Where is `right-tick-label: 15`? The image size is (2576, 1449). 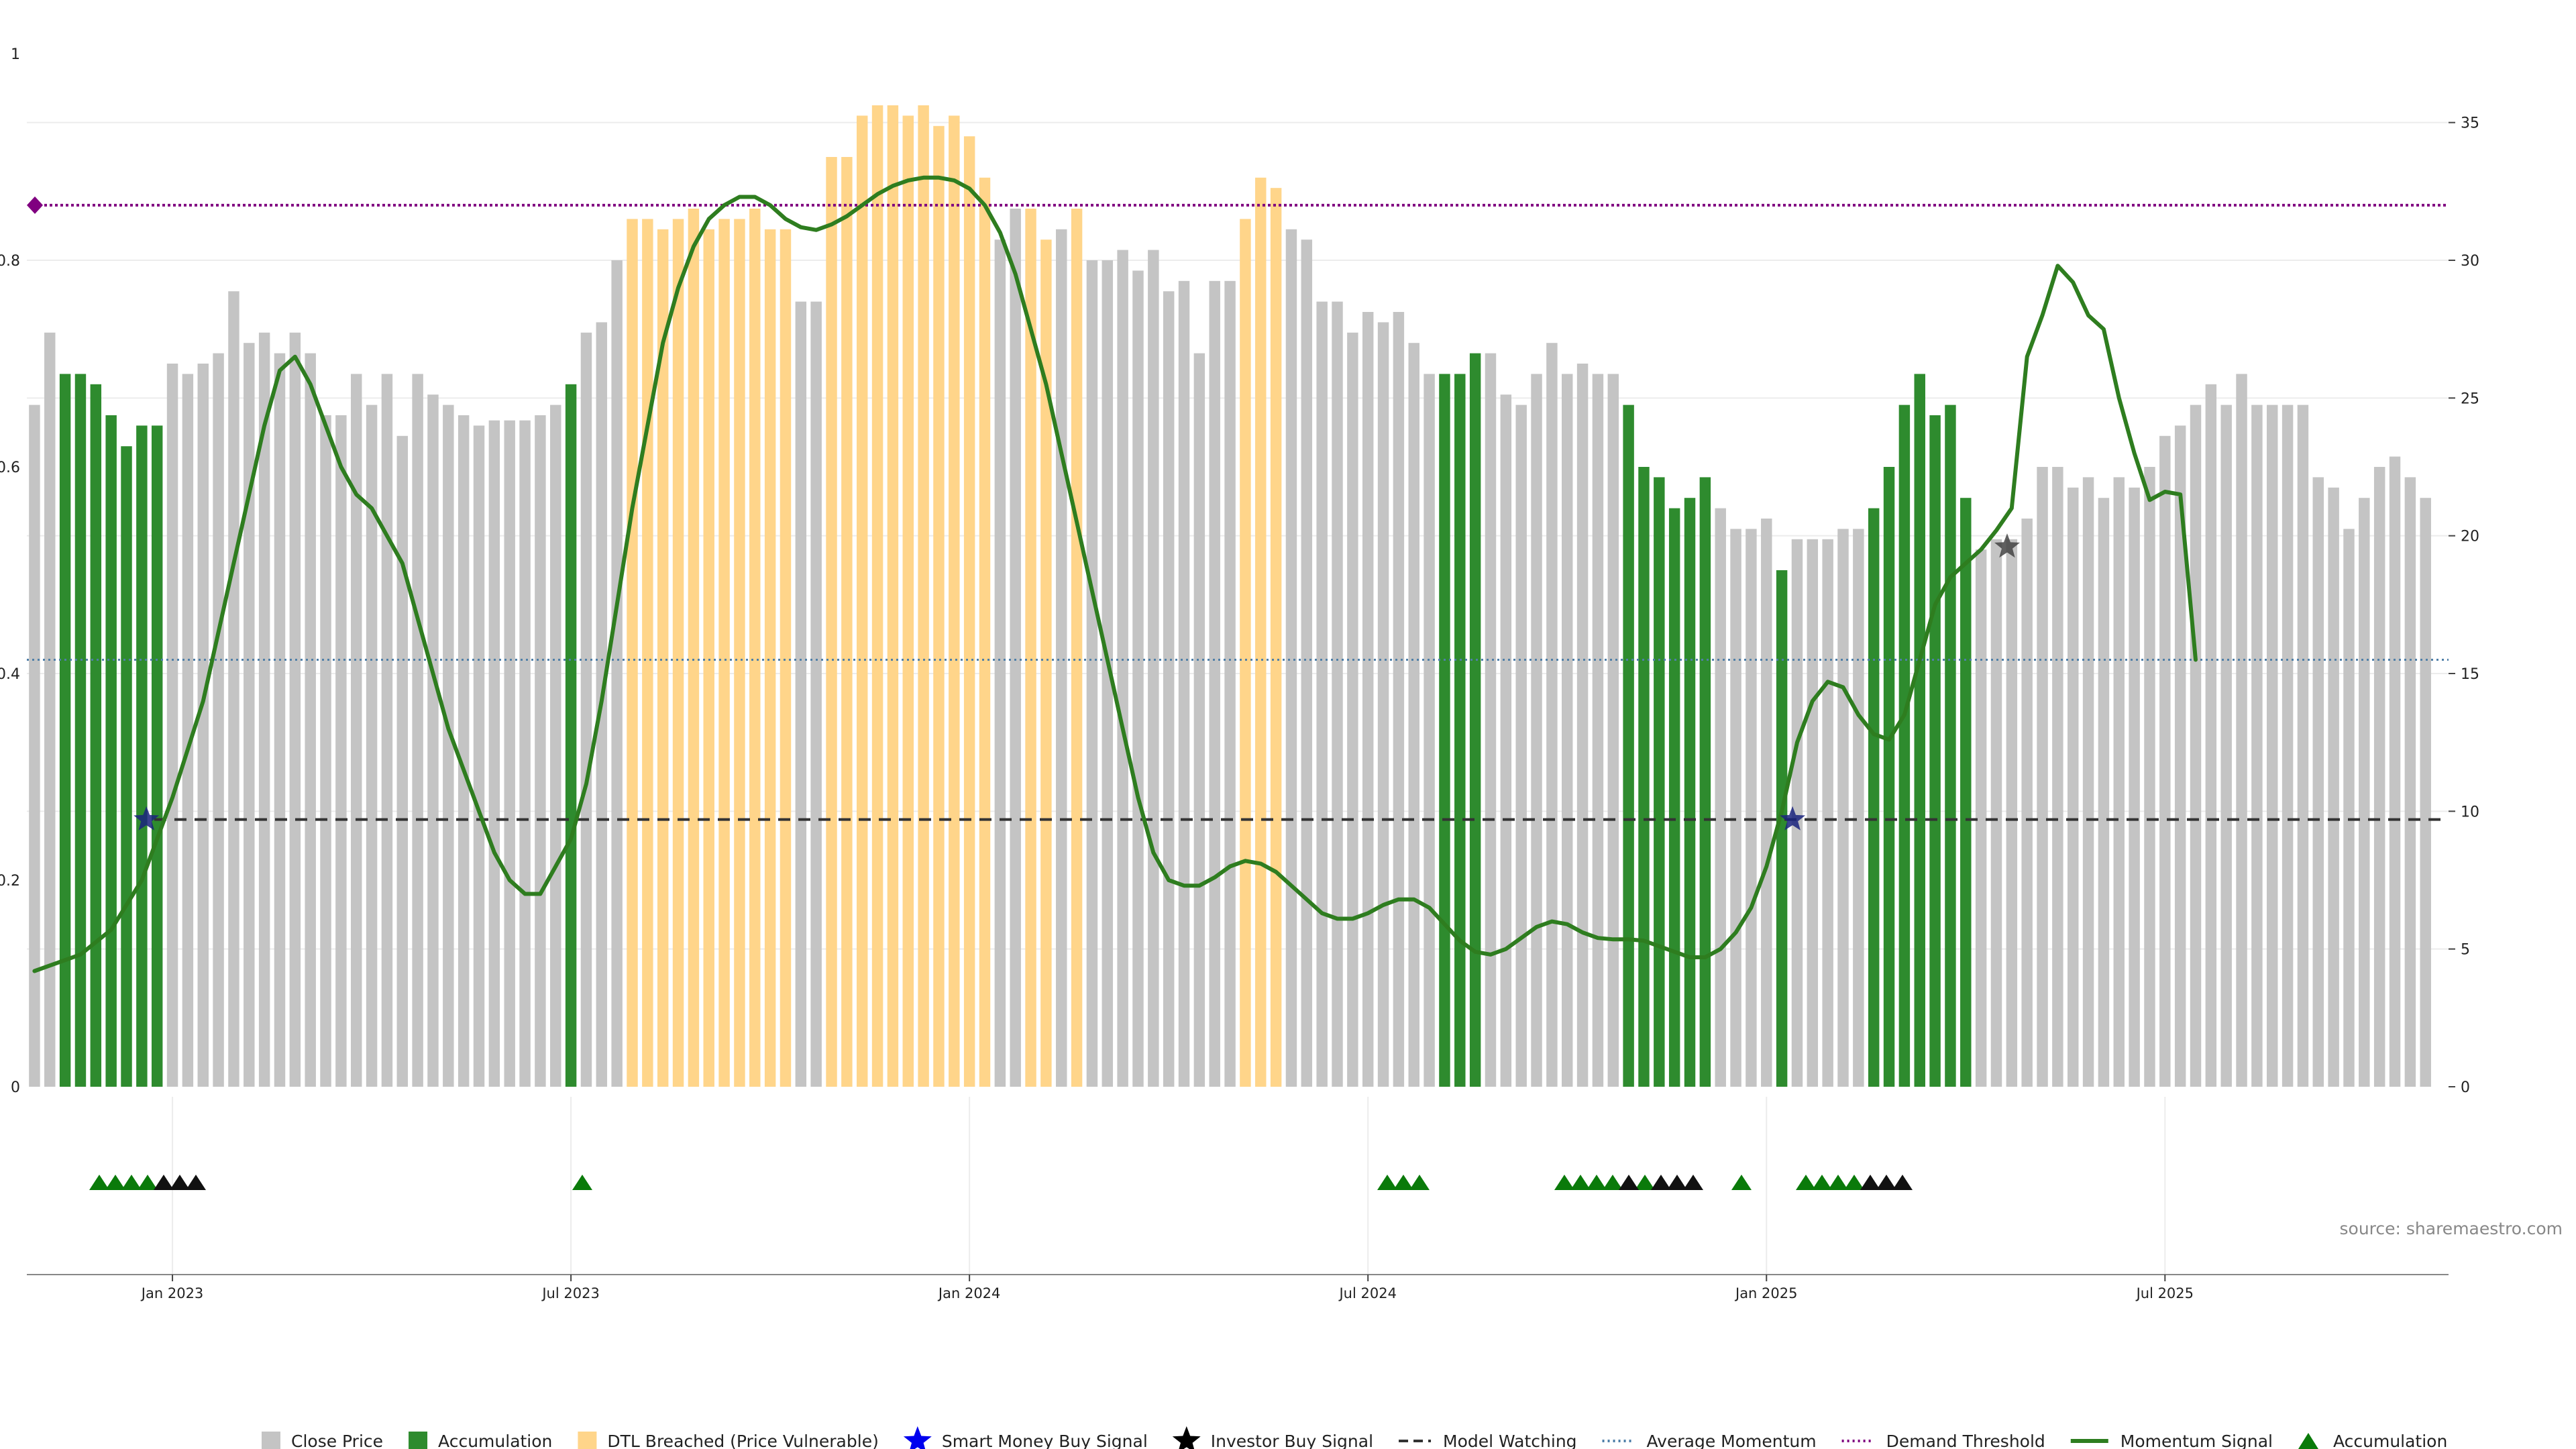
right-tick-label: 15 is located at coordinates (2470, 674).